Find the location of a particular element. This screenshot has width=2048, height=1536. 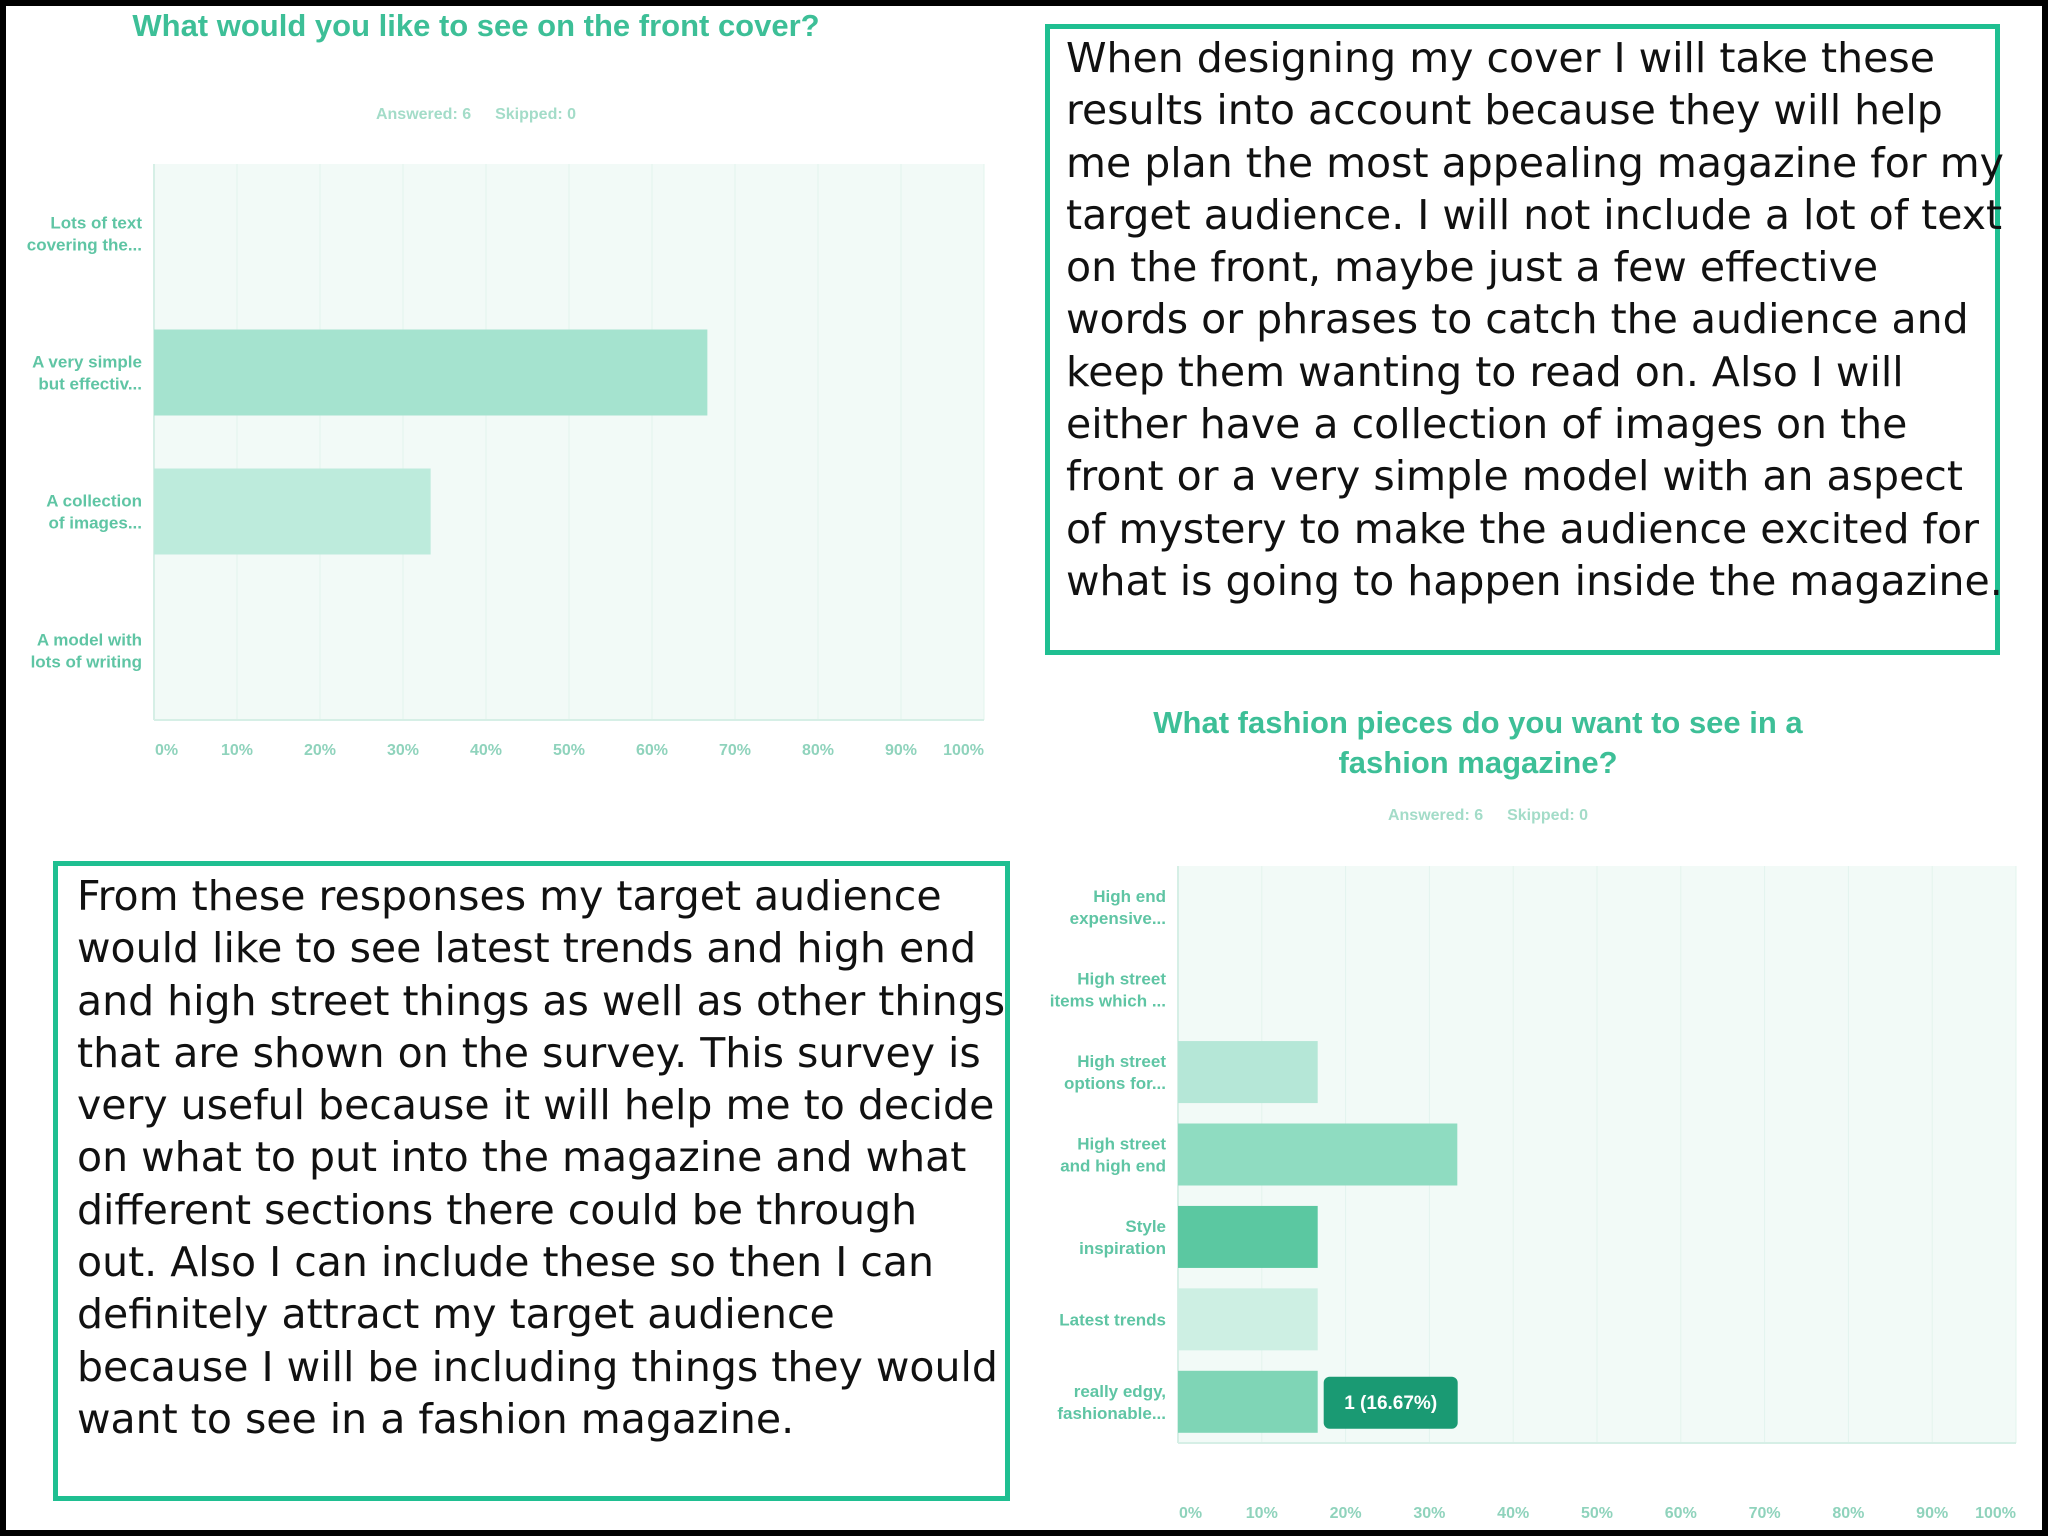

category-label: A very simple is located at coordinates (87, 362).